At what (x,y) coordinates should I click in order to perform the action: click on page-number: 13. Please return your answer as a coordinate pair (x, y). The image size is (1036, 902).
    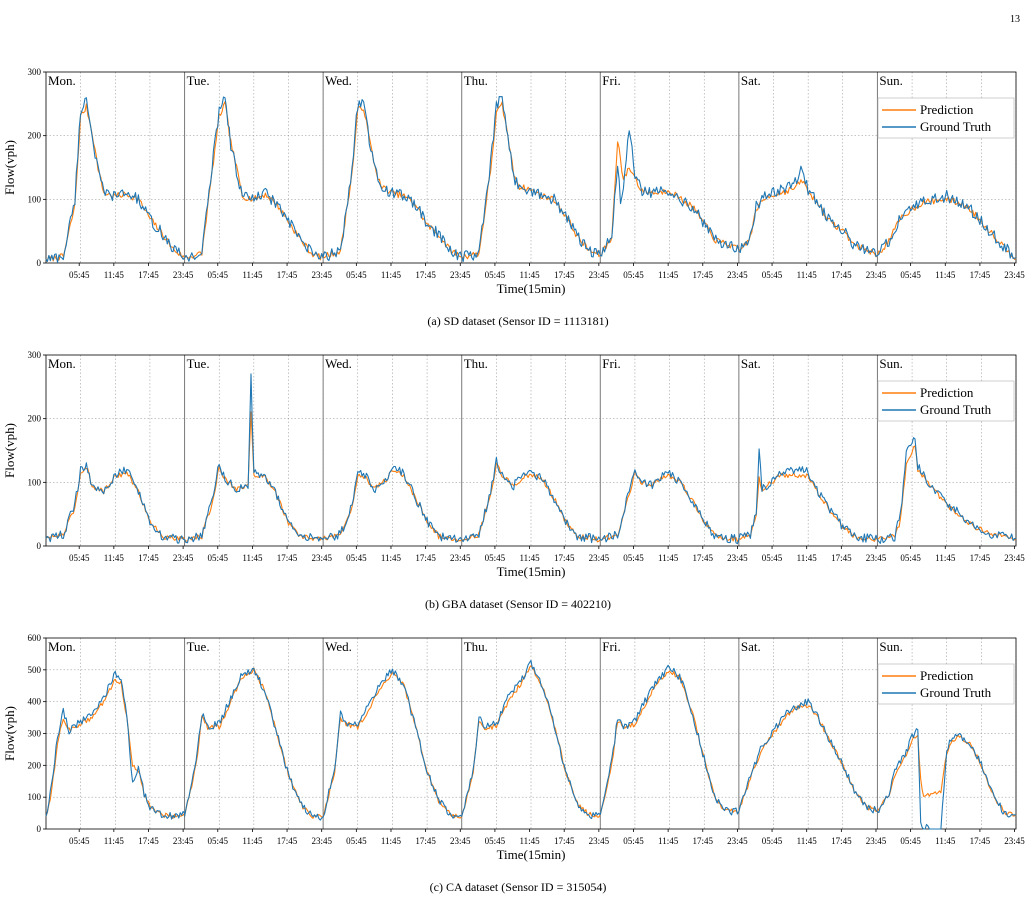
    Looking at the image, I should click on (1015, 19).